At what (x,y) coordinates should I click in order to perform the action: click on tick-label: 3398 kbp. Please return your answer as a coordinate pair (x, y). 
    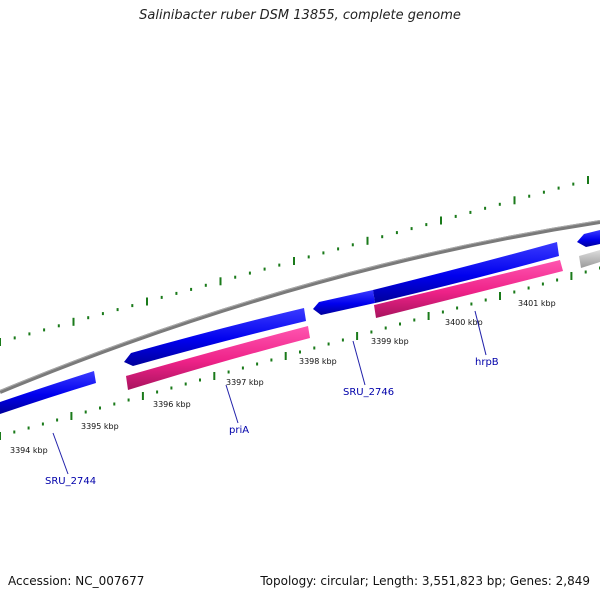
    Looking at the image, I should click on (318, 361).